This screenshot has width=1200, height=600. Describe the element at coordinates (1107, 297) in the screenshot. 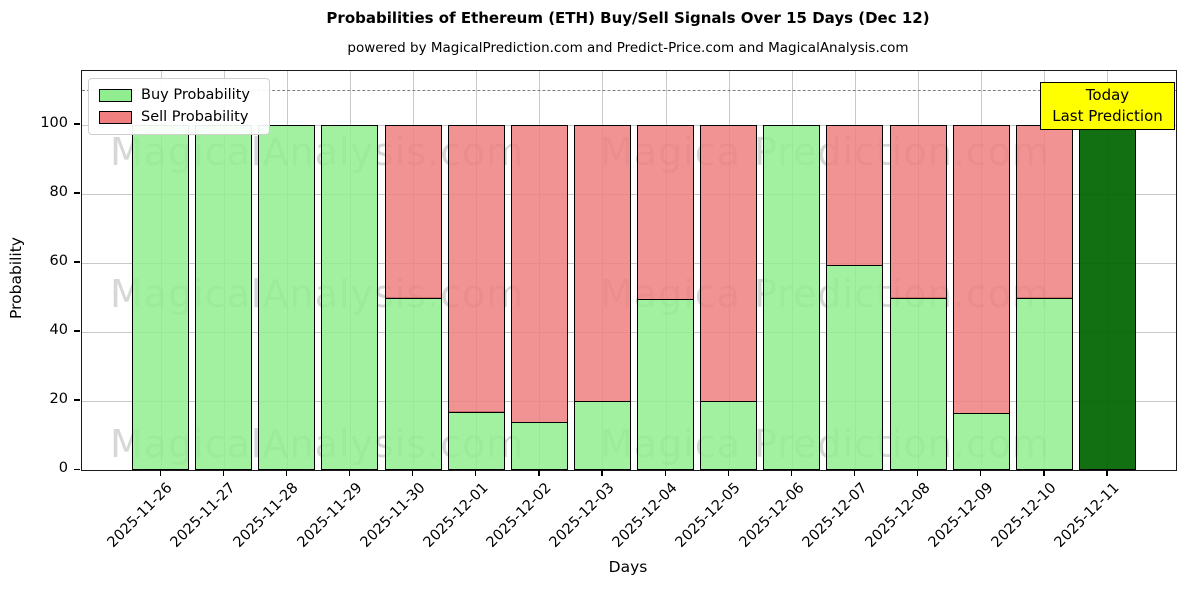

I see `bar-today` at that location.